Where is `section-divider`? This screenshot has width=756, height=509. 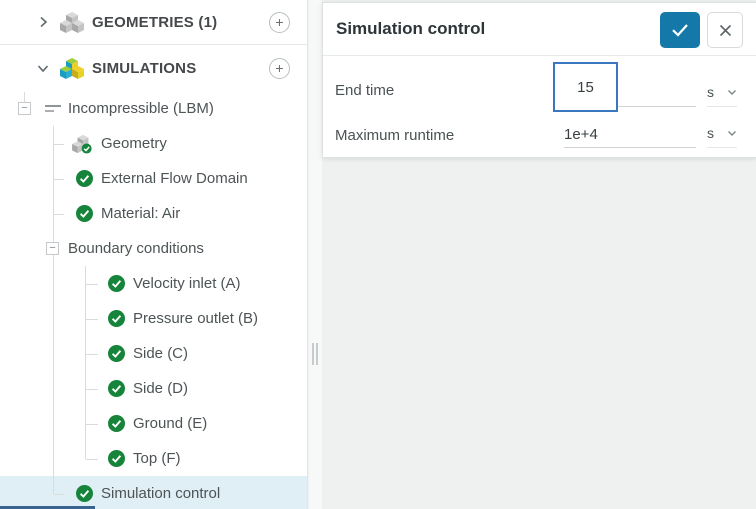
section-divider is located at coordinates (153, 44).